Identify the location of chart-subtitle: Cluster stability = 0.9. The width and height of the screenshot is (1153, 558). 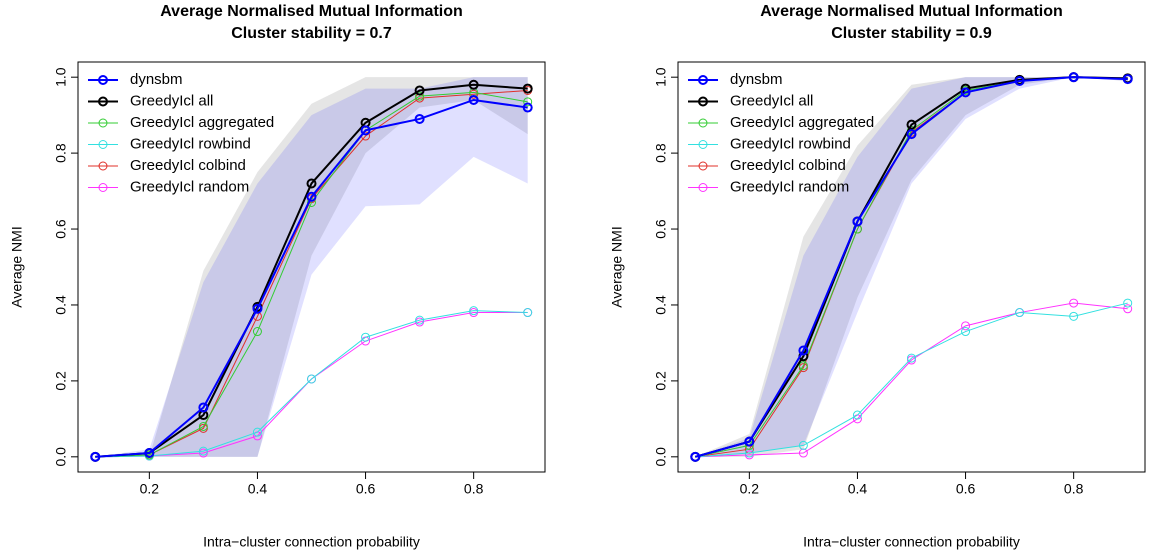
(911, 33).